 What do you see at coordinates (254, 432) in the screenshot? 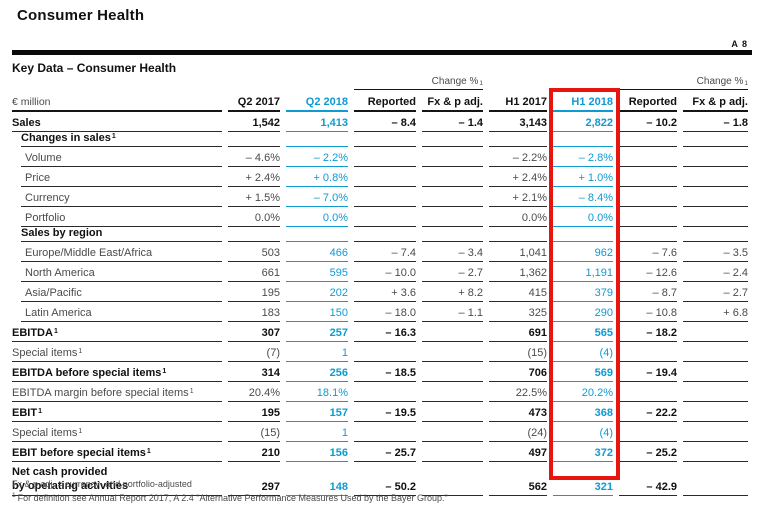
I see `cell-q2-2017: (15)` at bounding box center [254, 432].